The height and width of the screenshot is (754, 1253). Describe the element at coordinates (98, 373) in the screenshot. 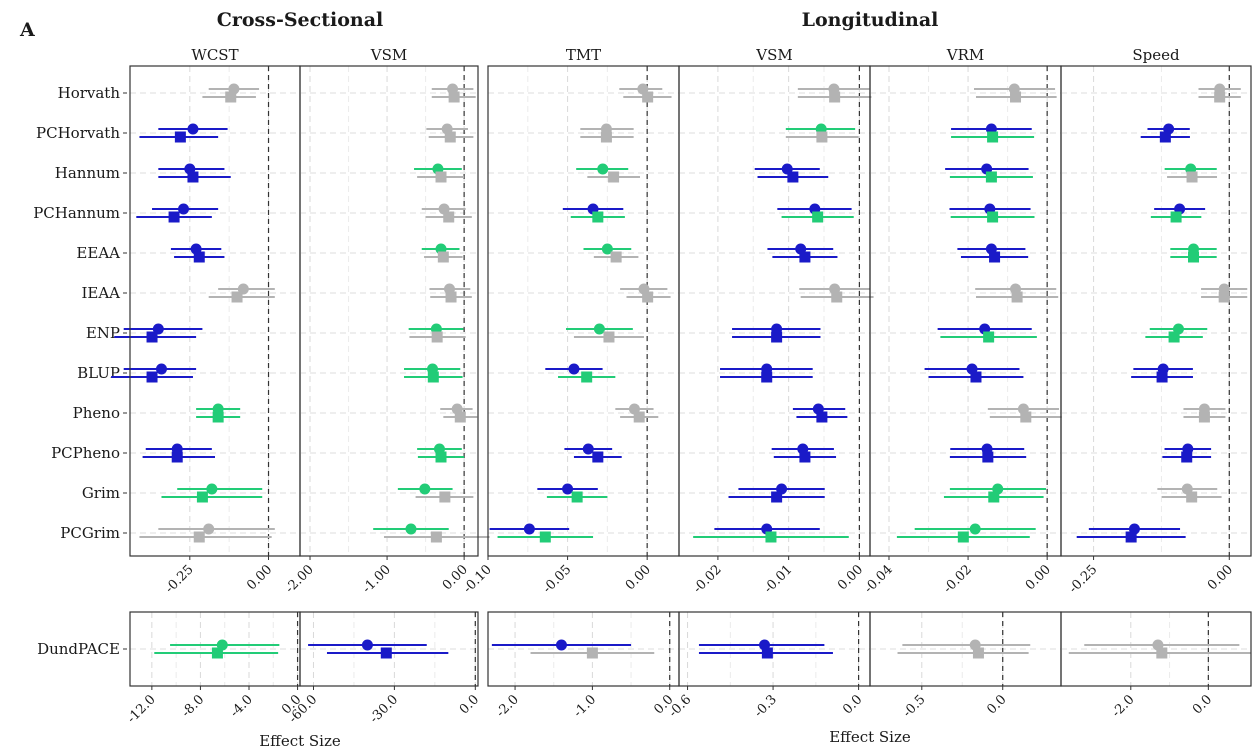

I see `row-label: BLUP` at that location.